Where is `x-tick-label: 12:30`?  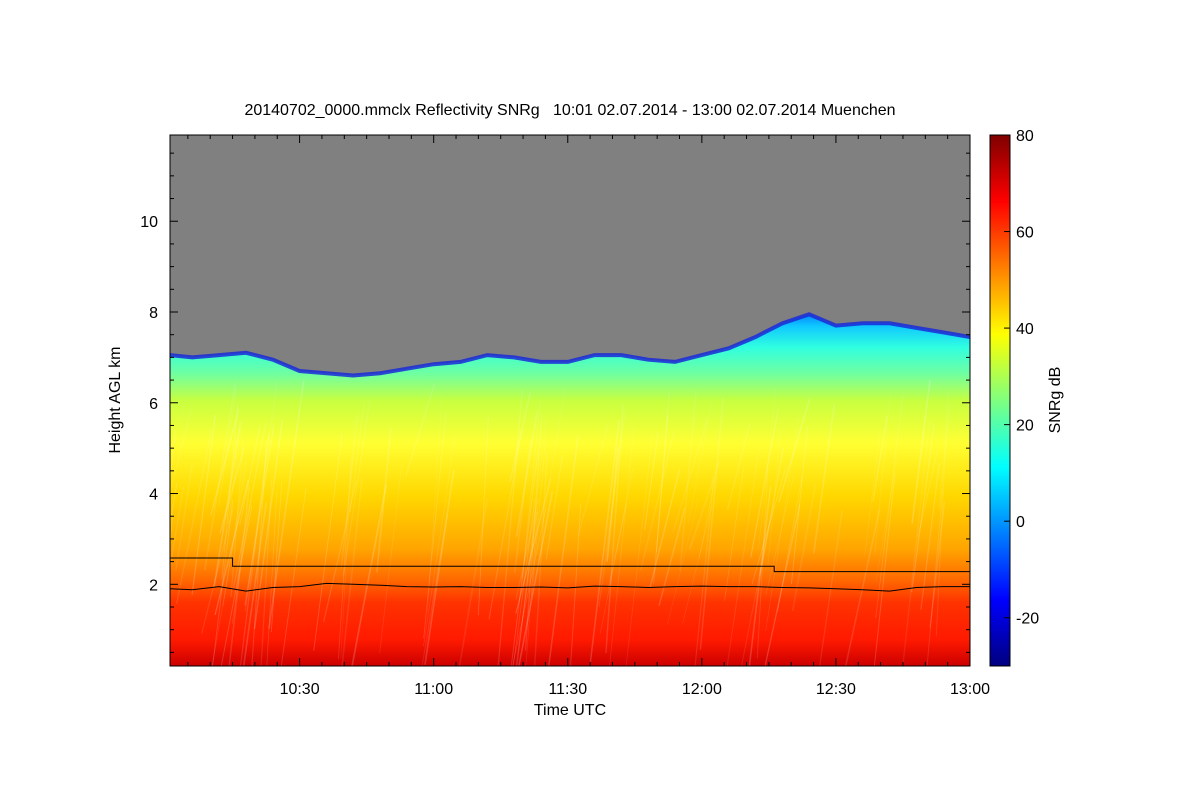
x-tick-label: 12:30 is located at coordinates (836, 689).